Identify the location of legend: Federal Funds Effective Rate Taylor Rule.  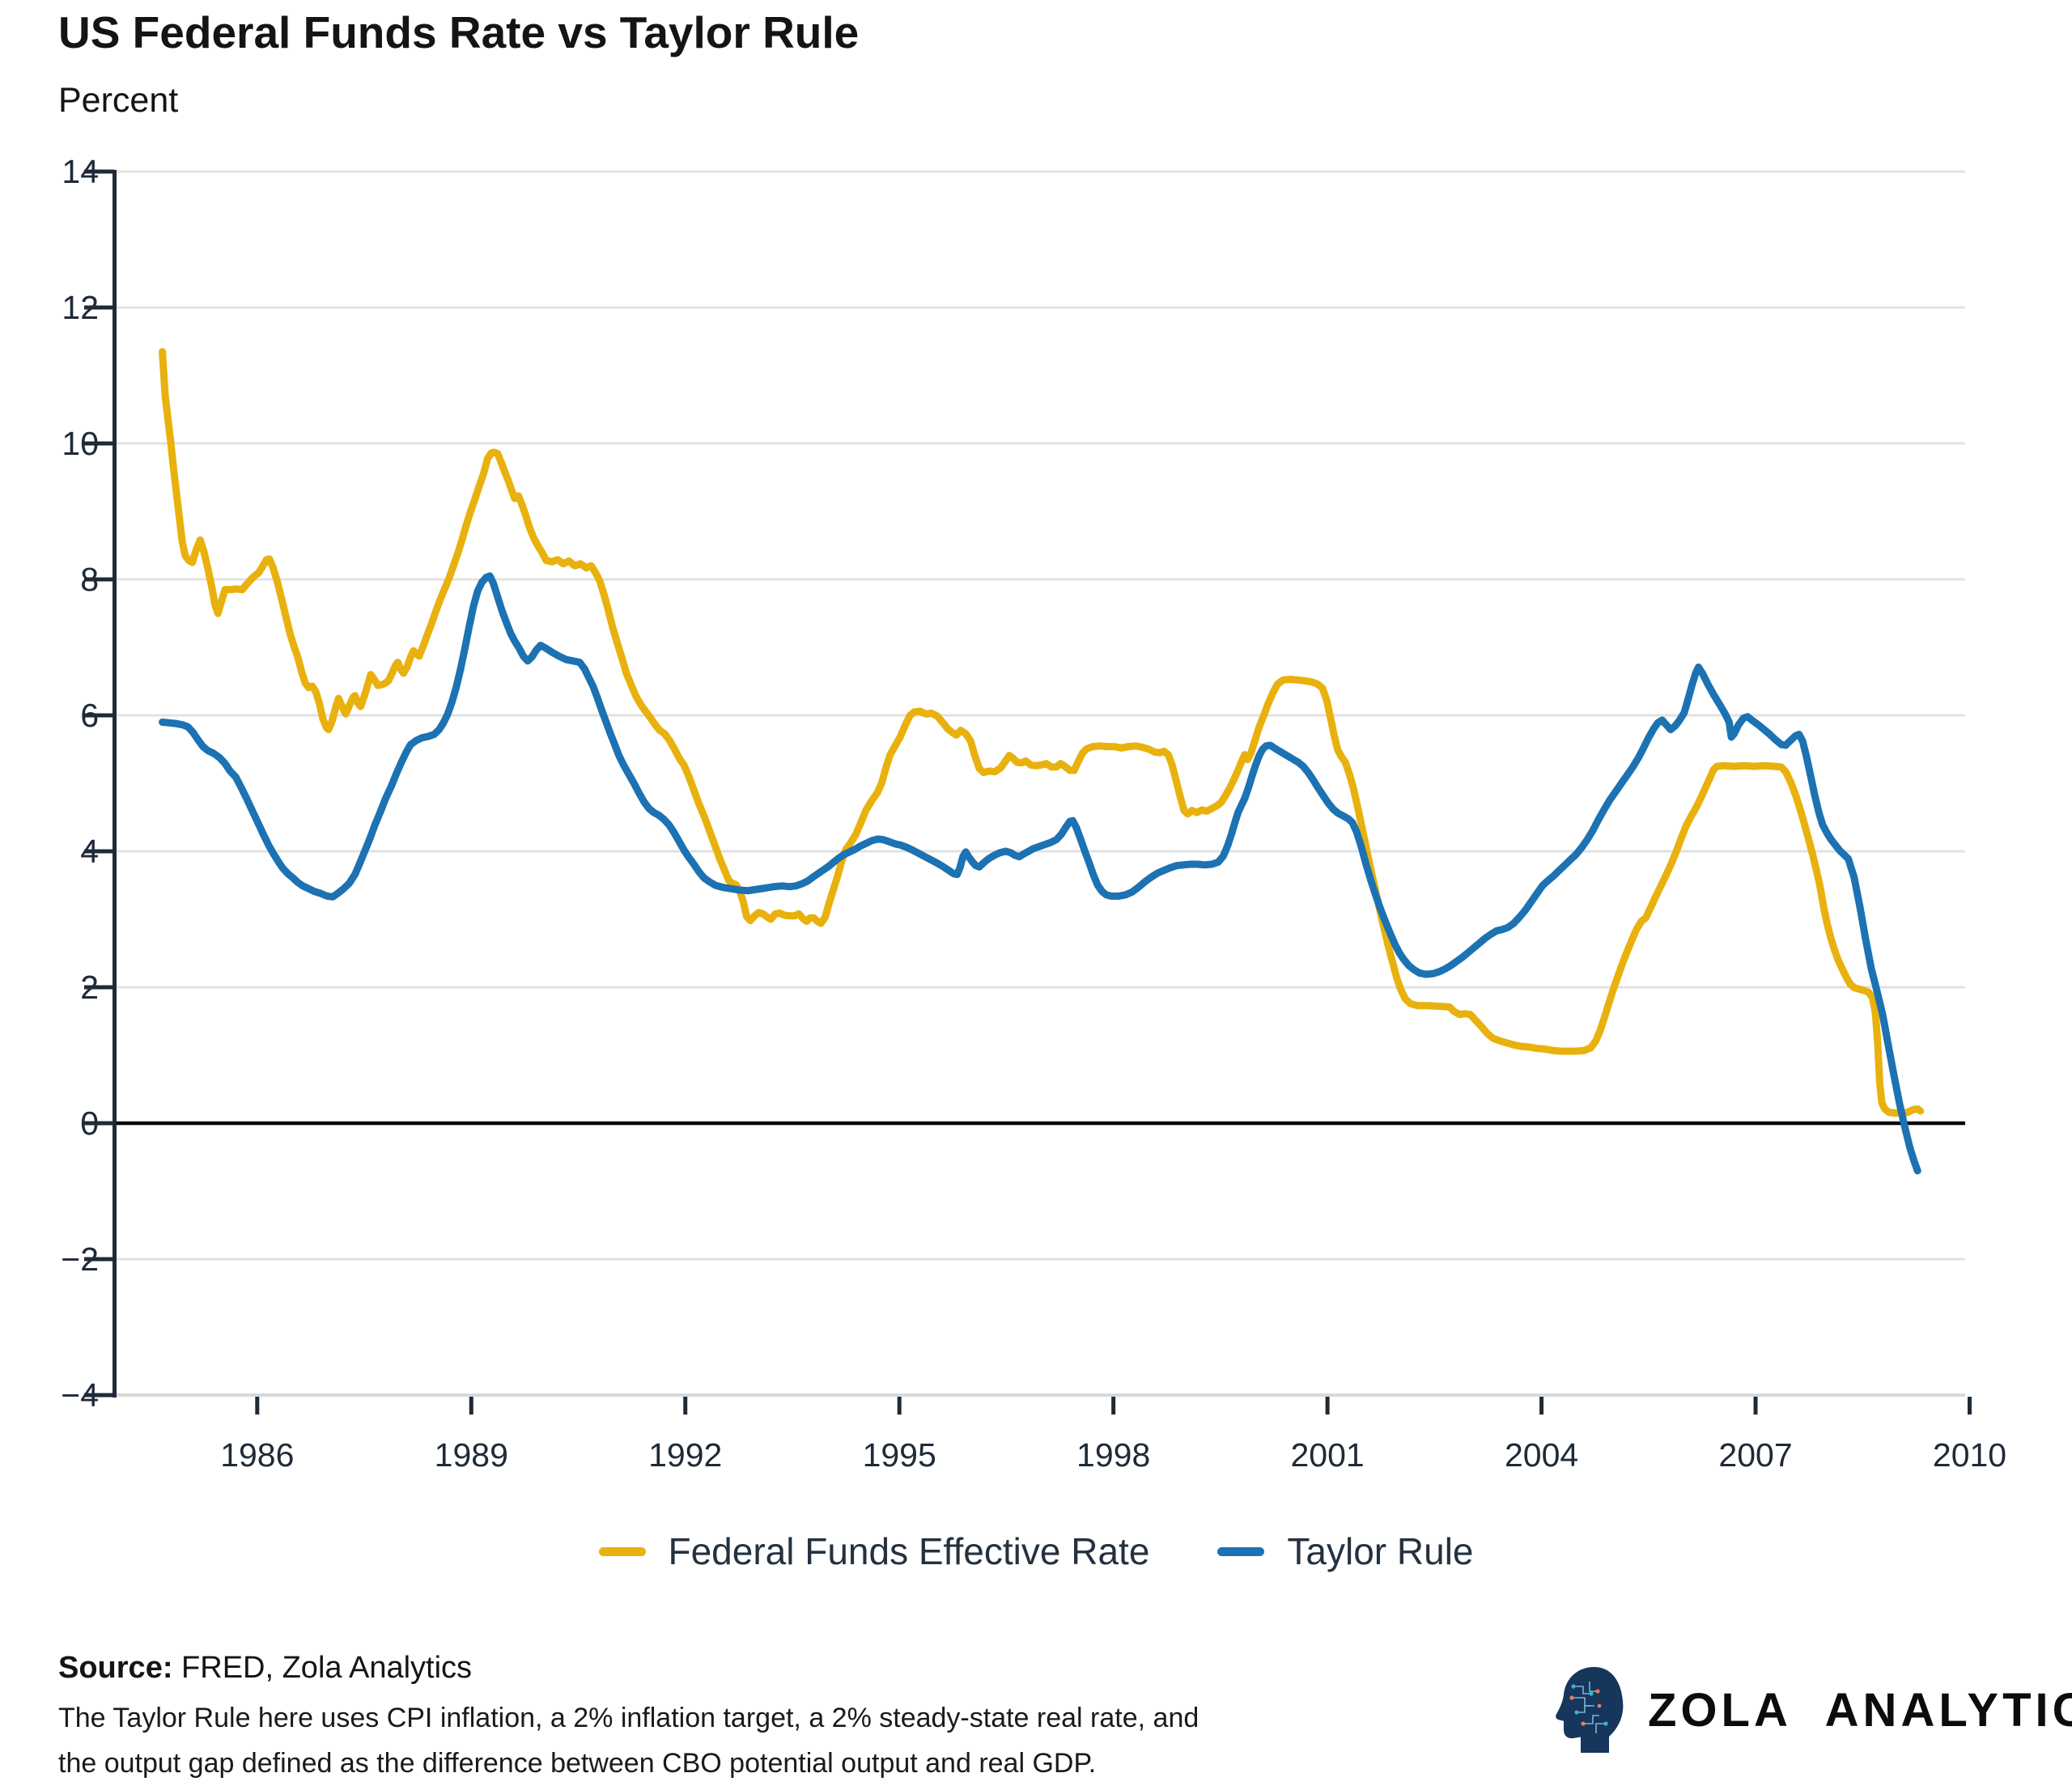
(1036, 1551).